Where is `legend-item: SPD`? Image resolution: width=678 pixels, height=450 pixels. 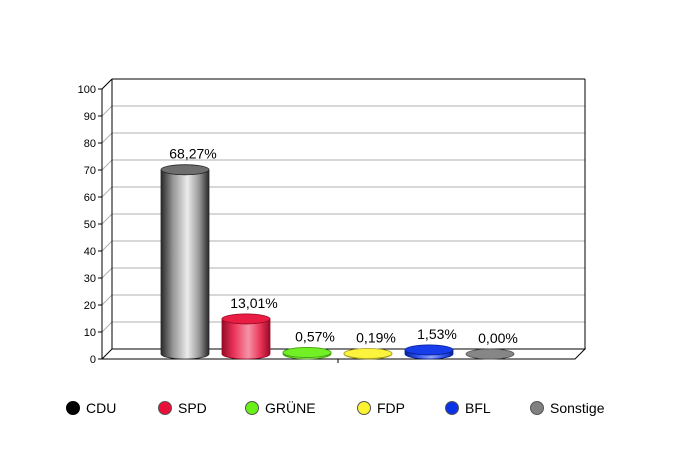
legend-item: SPD is located at coordinates (182, 408).